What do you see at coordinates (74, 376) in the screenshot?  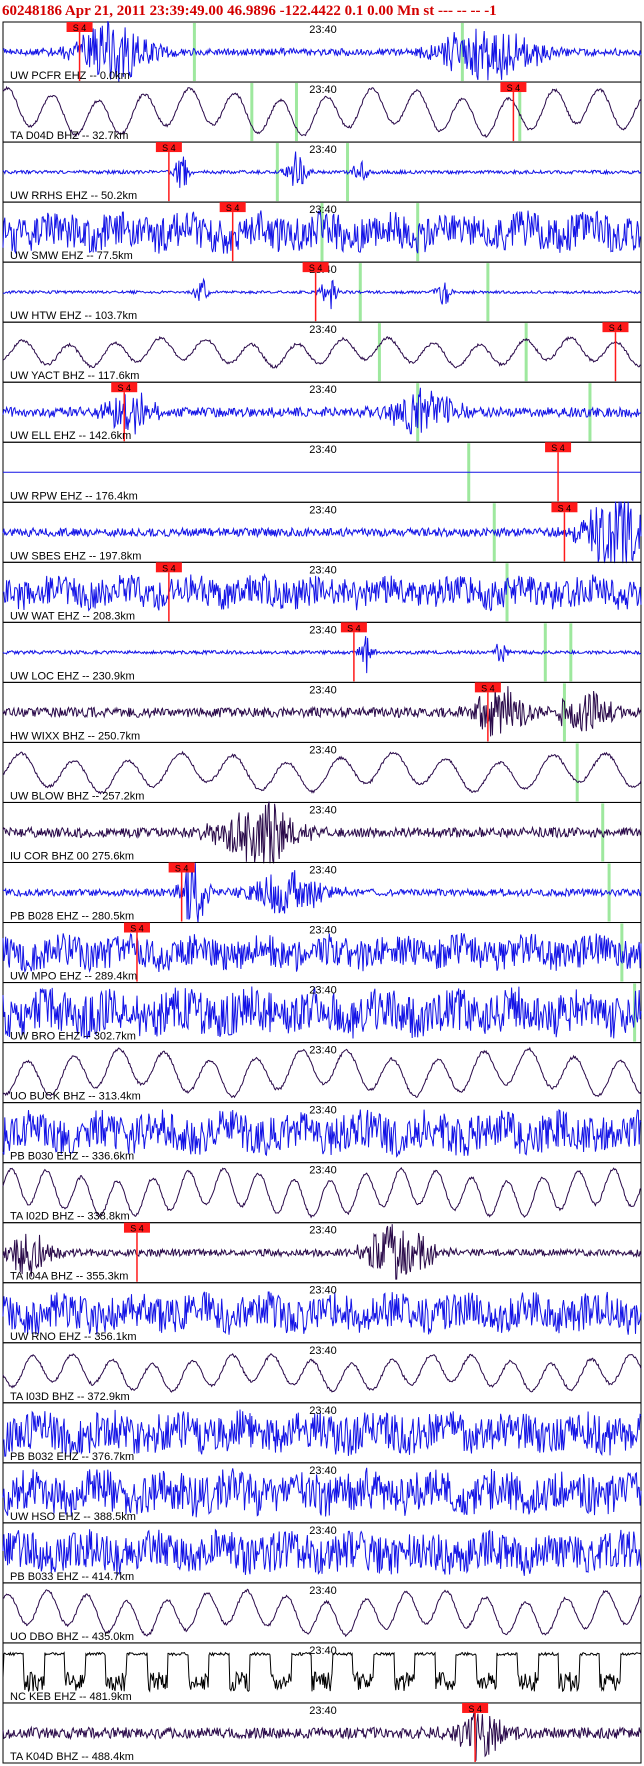 I see `station-label: UW YACT BHZ -- 117.6km` at bounding box center [74, 376].